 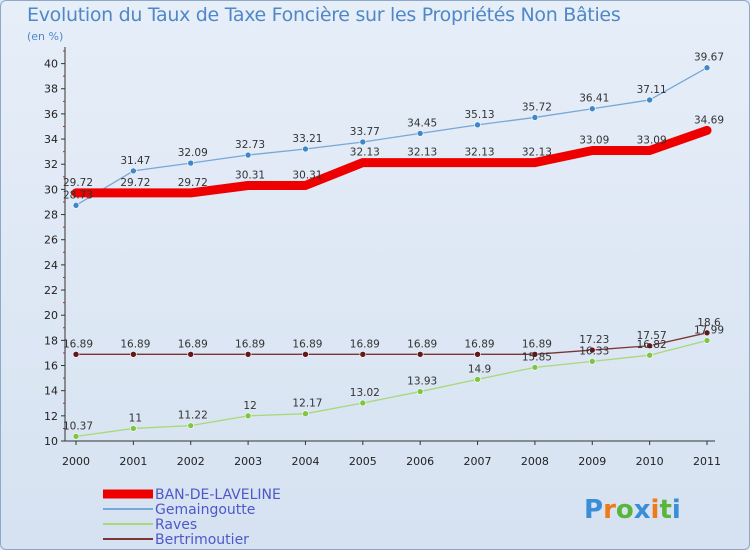 I want to click on y-tick-label: 12, so click(x=51, y=416).